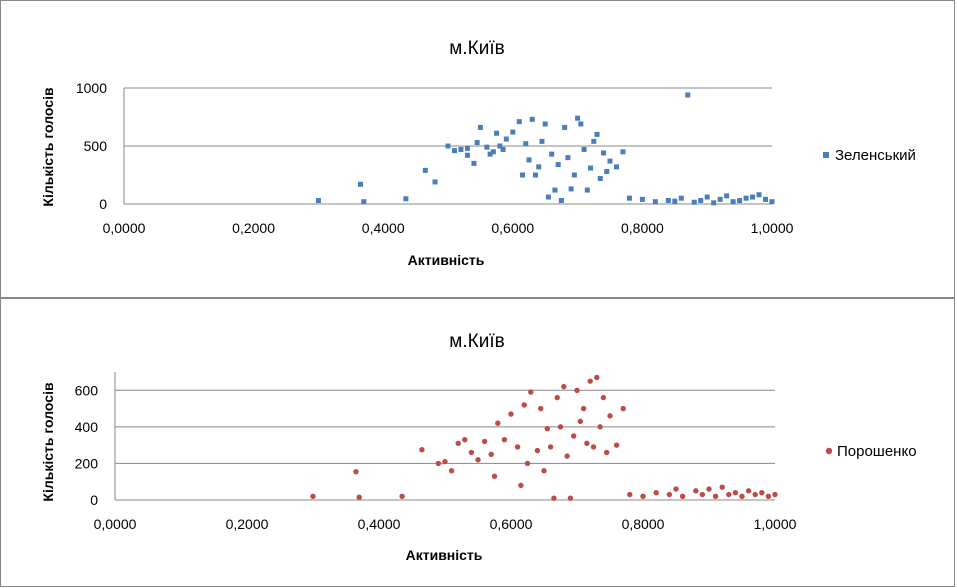  What do you see at coordinates (253, 228) in the screenshot?
I see `x-tick-label: 0,2000` at bounding box center [253, 228].